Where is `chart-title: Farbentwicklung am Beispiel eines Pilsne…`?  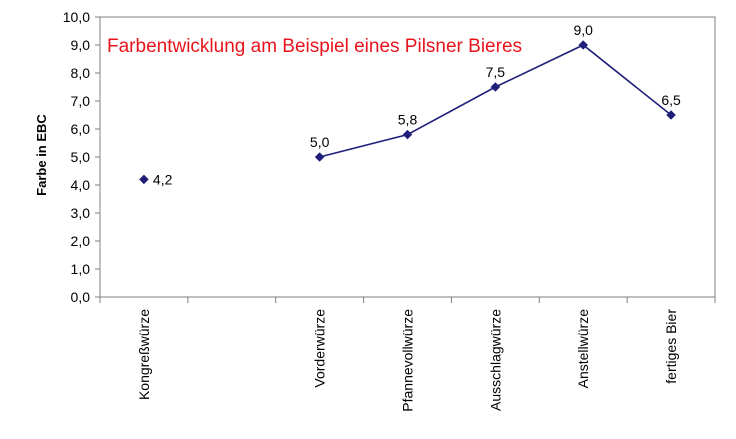
chart-title: Farbentwicklung am Beispiel eines Pilsne… is located at coordinates (314, 46).